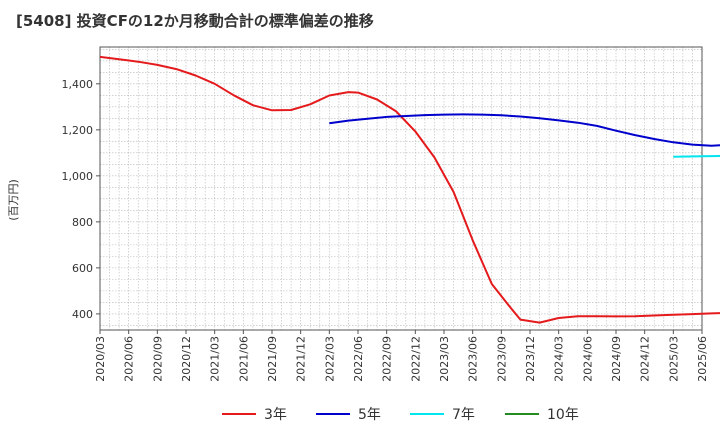  I want to click on x-tick-label: 2020/09, so click(157, 359).